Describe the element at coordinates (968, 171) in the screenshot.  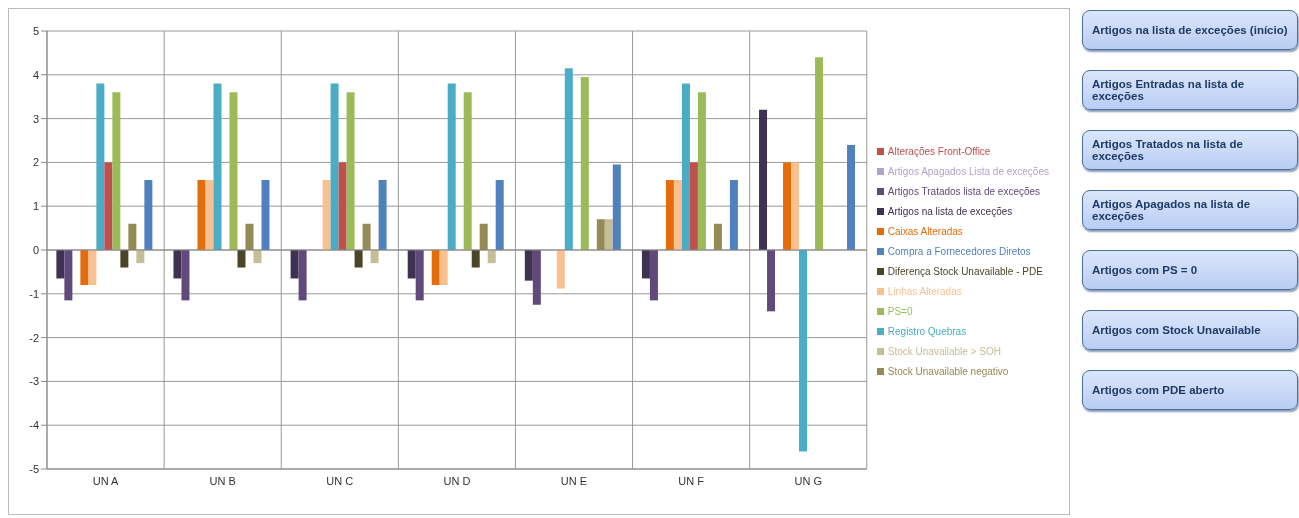
I see `legend-label: Artigos Apagados Lista de exceções` at that location.